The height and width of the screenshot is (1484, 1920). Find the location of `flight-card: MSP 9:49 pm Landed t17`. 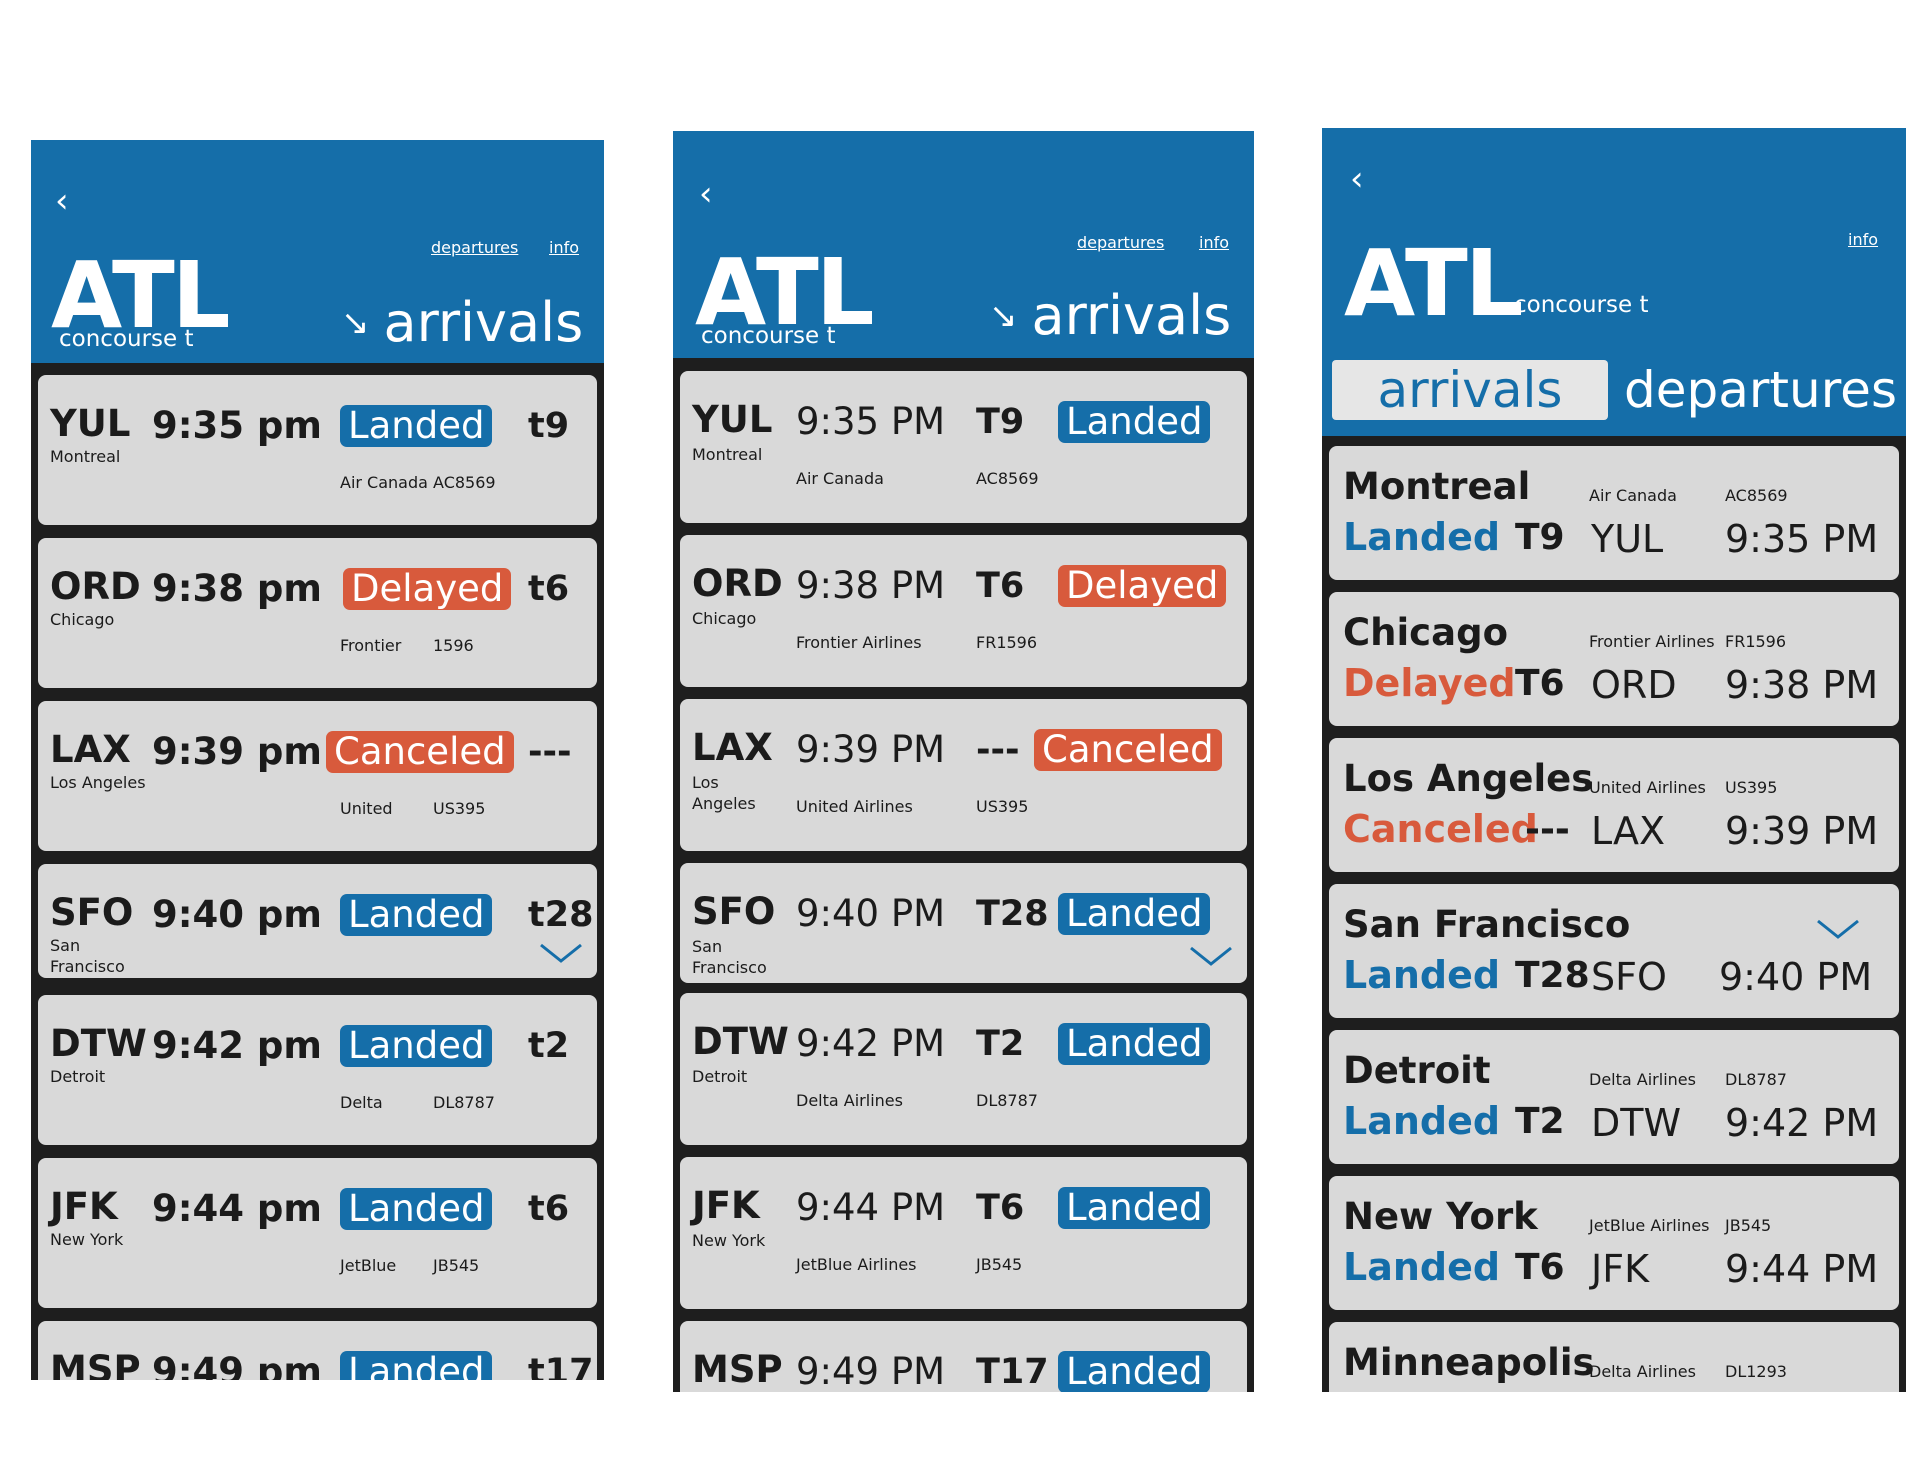

flight-card: MSP 9:49 pm Landed t17 is located at coordinates (317, 1350).